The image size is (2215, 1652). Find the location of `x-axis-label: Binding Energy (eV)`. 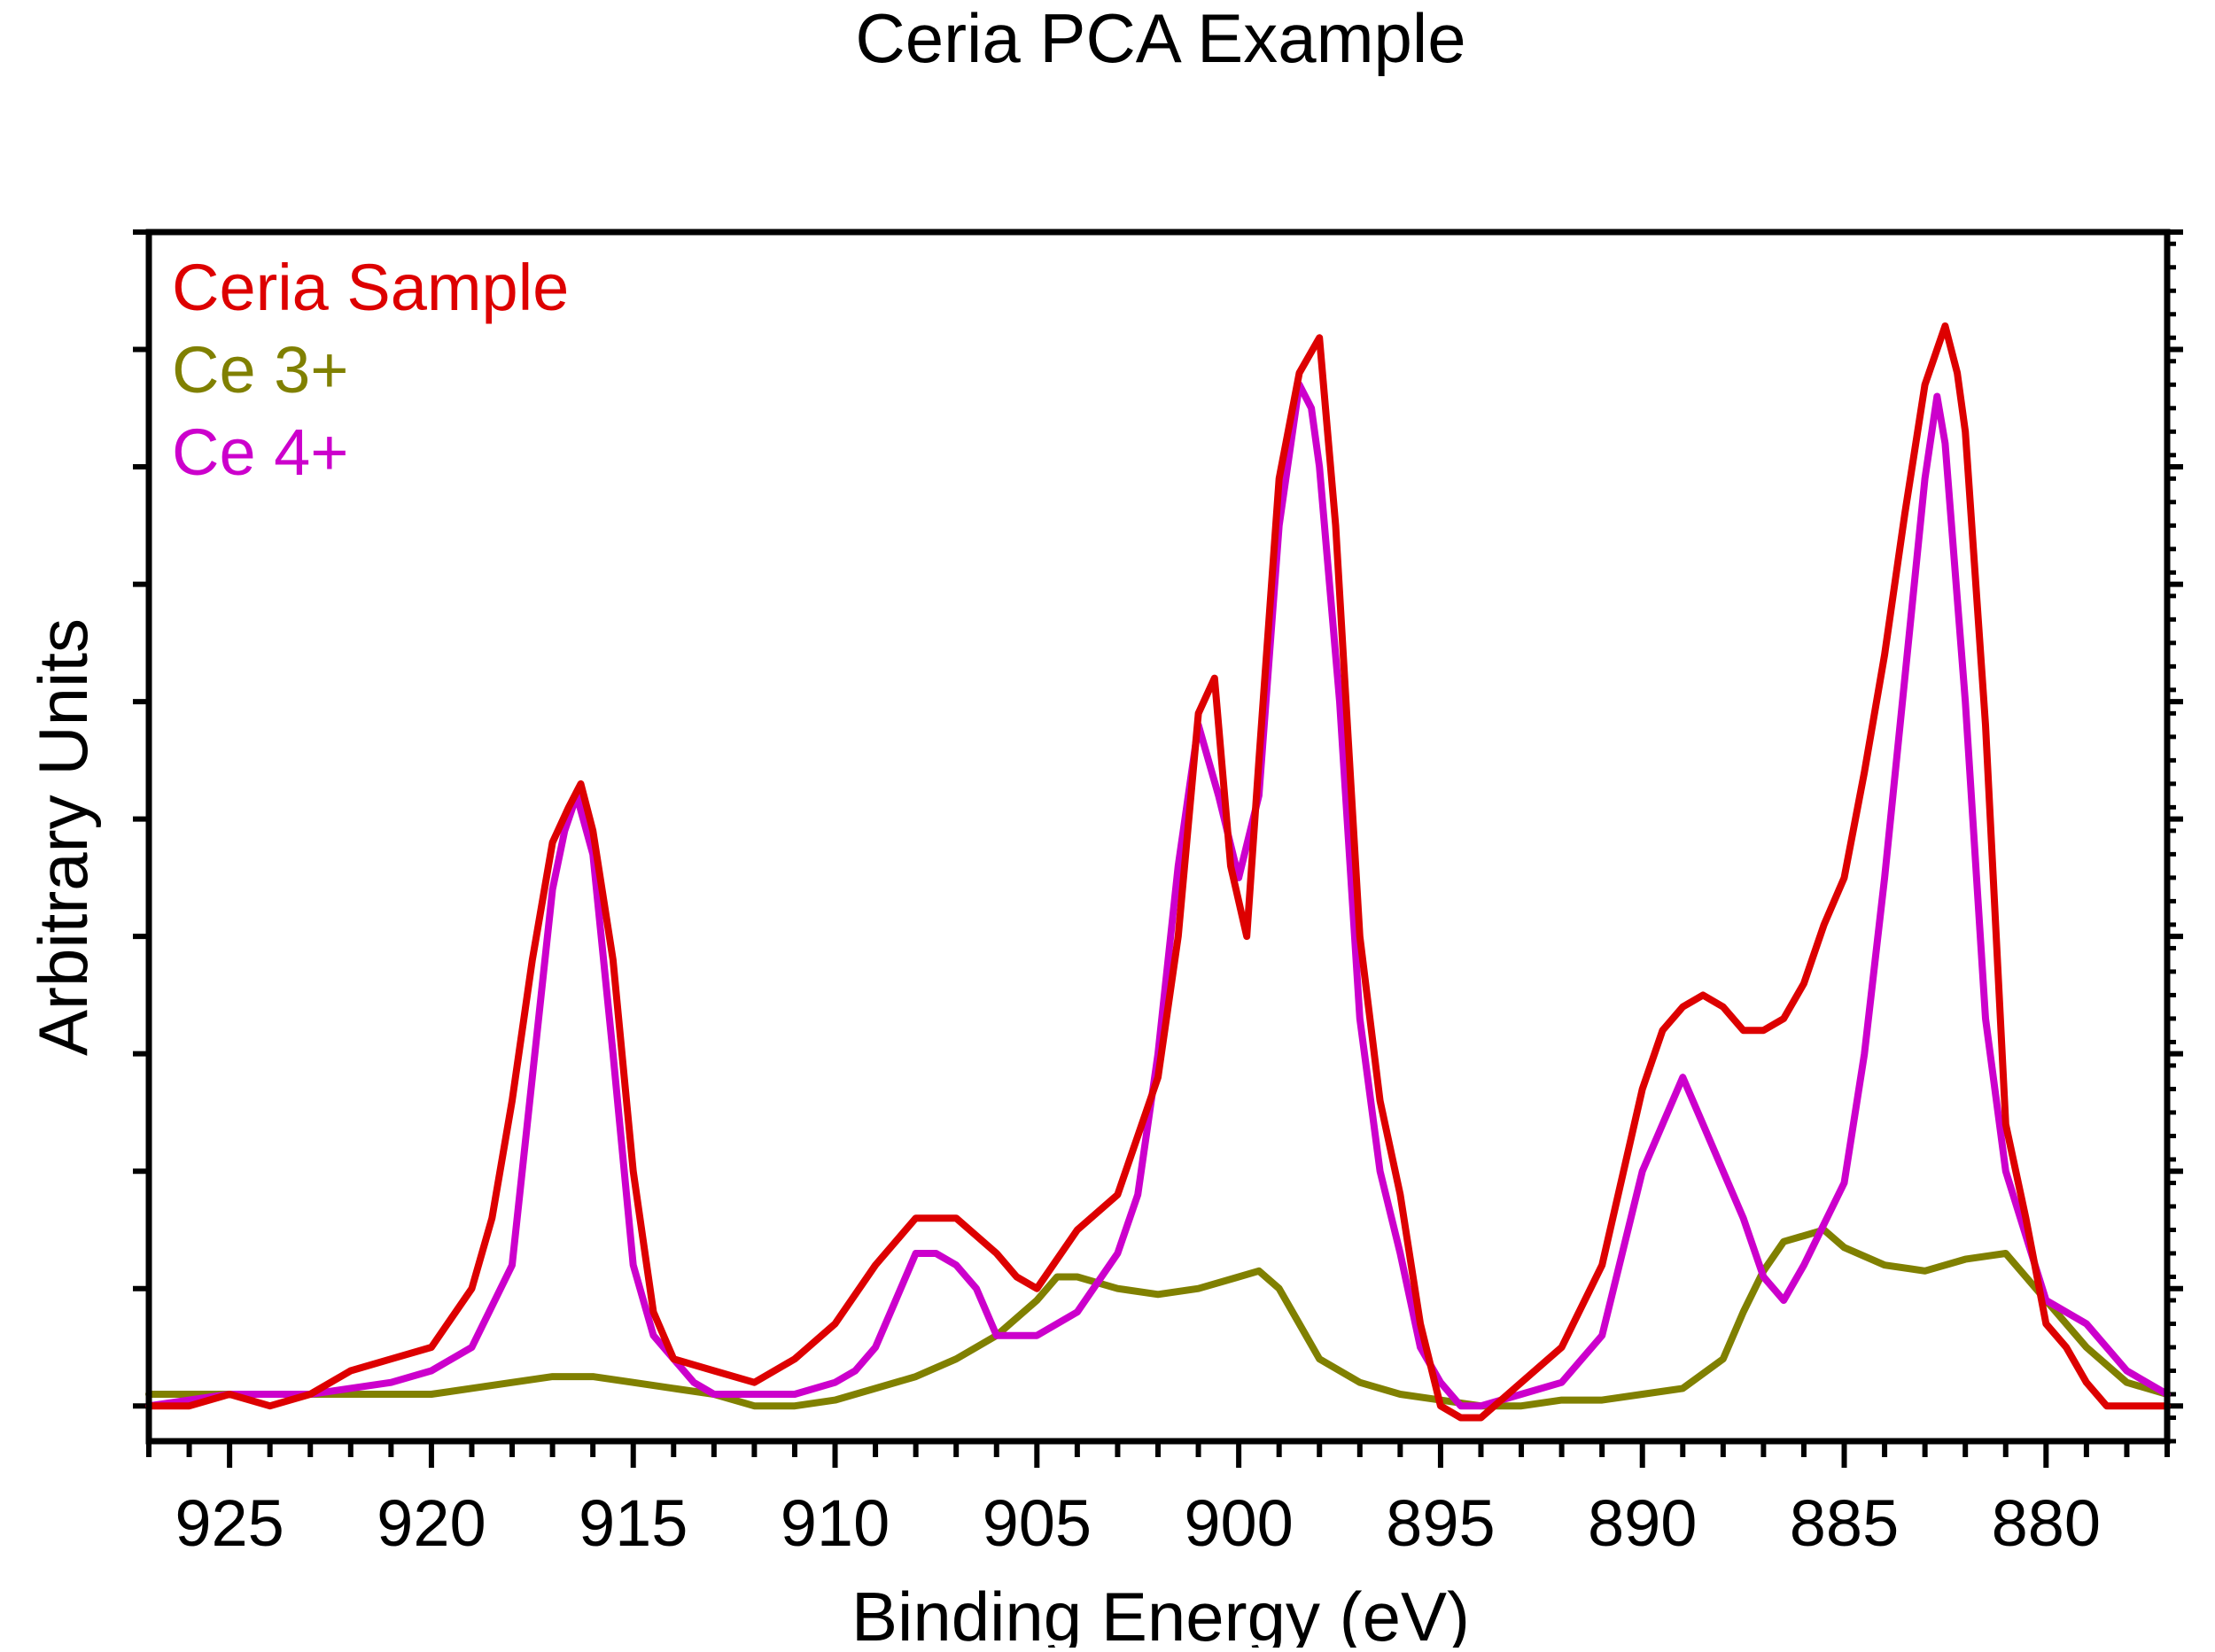

x-axis-label: Binding Energy (eV) is located at coordinates (1160, 1613).